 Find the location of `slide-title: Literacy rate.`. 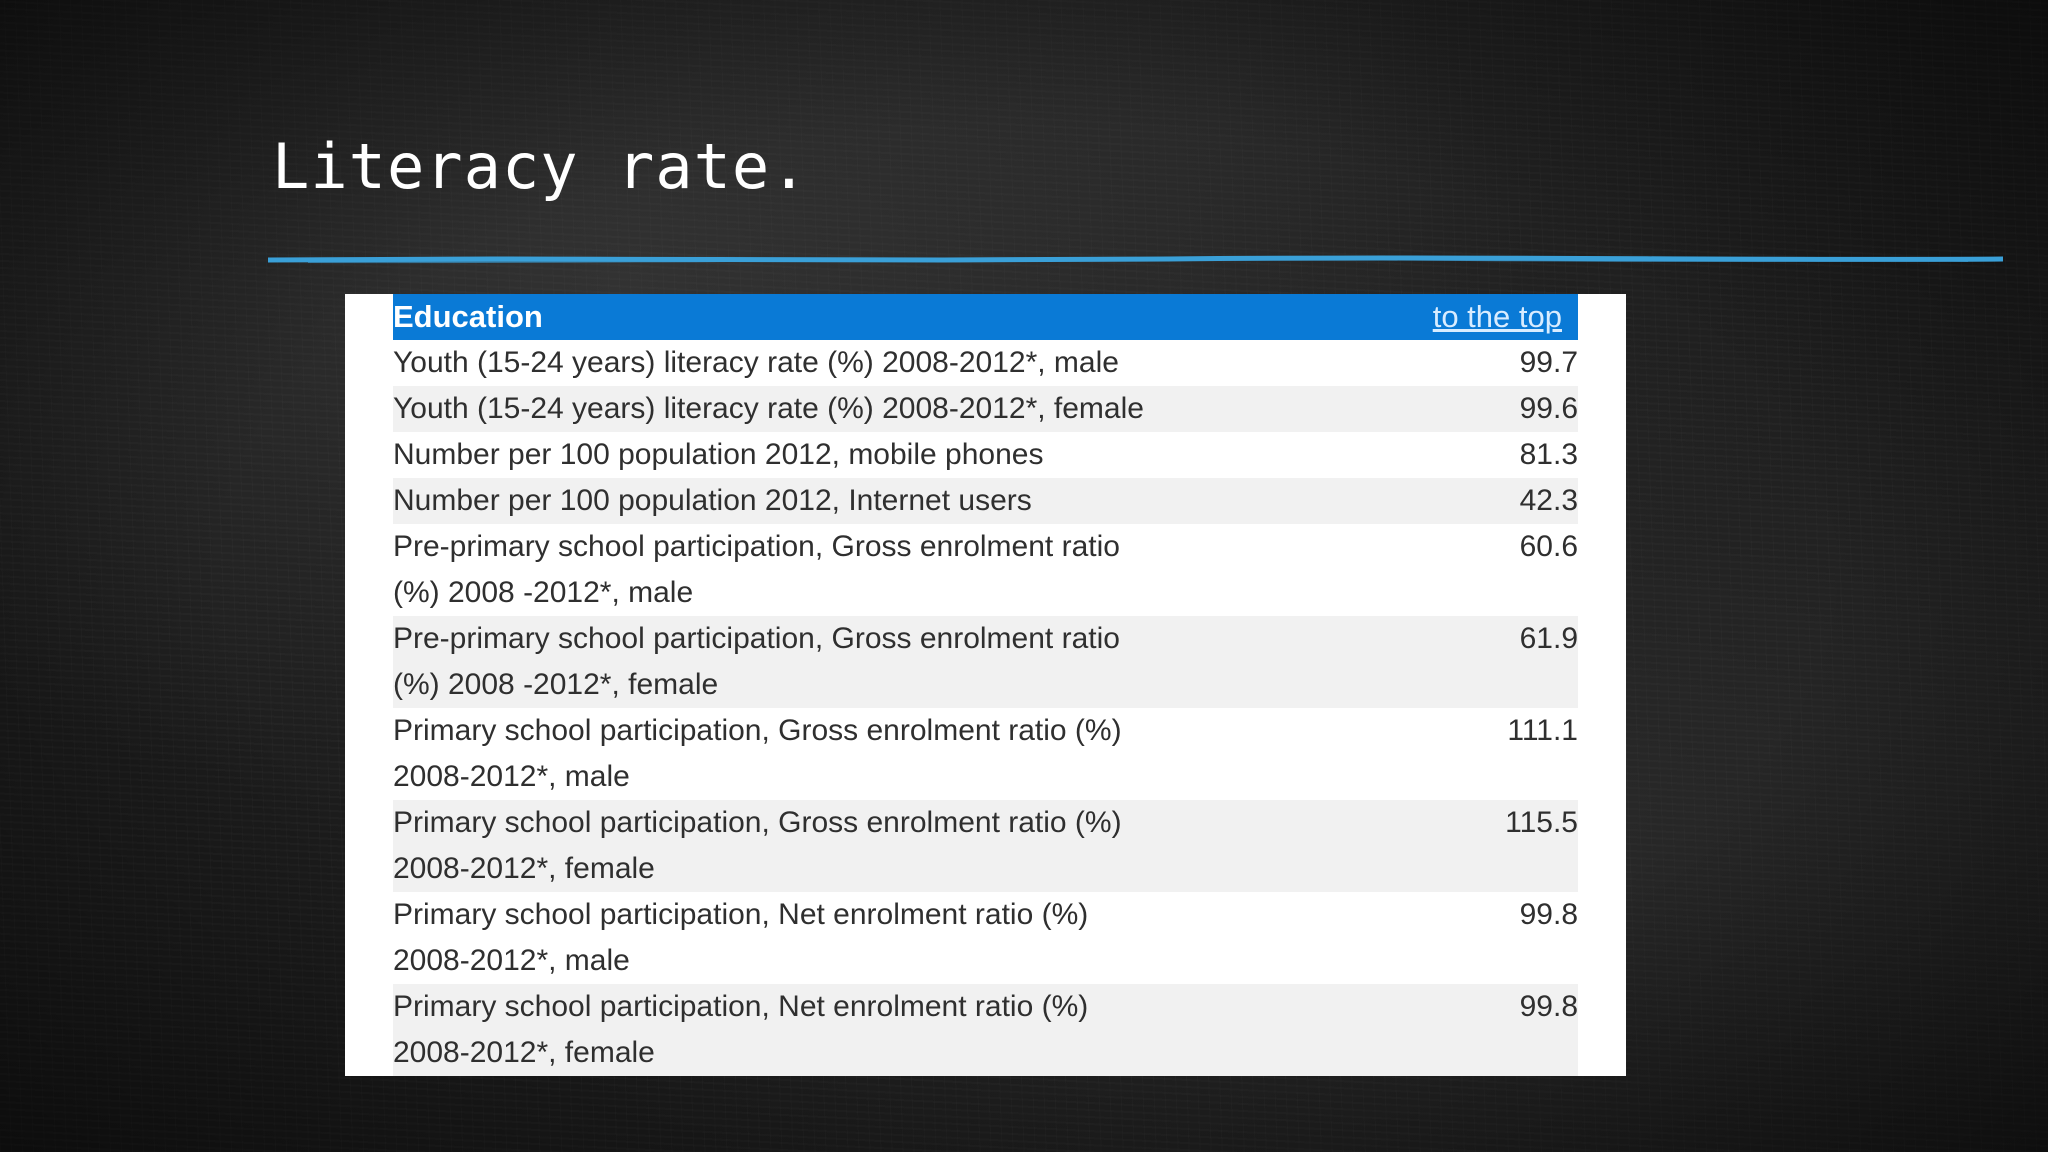

slide-title: Literacy rate. is located at coordinates (540, 166).